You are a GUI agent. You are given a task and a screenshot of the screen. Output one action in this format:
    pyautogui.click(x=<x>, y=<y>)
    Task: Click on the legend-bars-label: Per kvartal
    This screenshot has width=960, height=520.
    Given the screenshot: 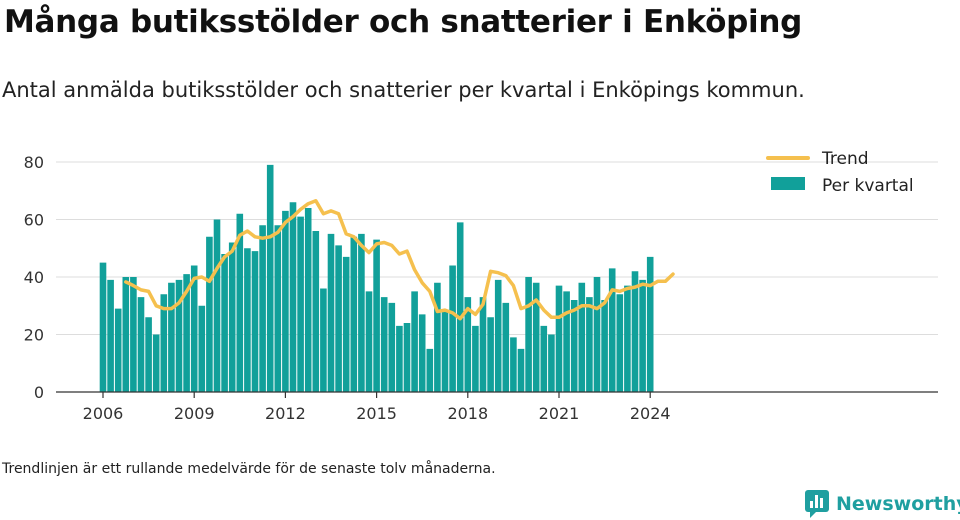 What is the action you would take?
    pyautogui.click(x=868, y=186)
    